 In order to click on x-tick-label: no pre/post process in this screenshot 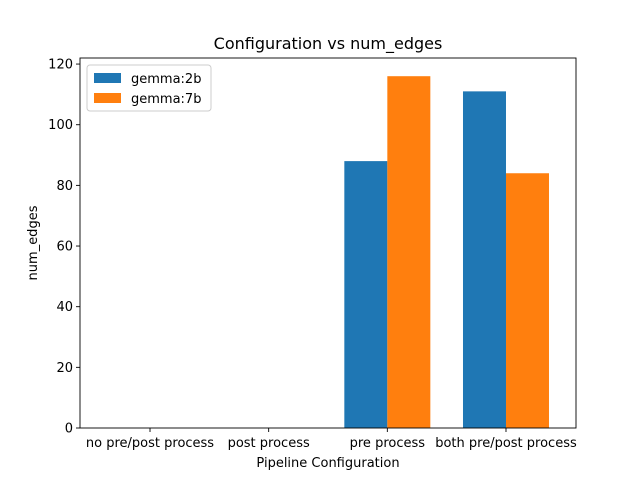, I will do `click(150, 443)`.